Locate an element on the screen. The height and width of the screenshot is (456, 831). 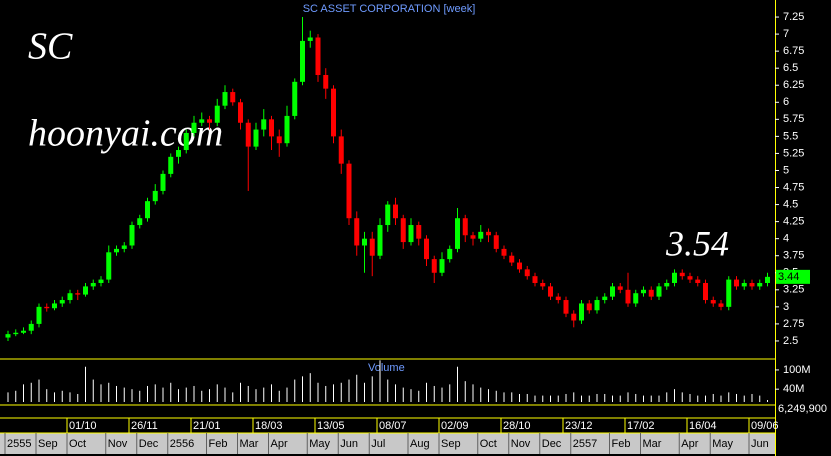
x-tick-label: 26/11 is located at coordinates (144, 426).